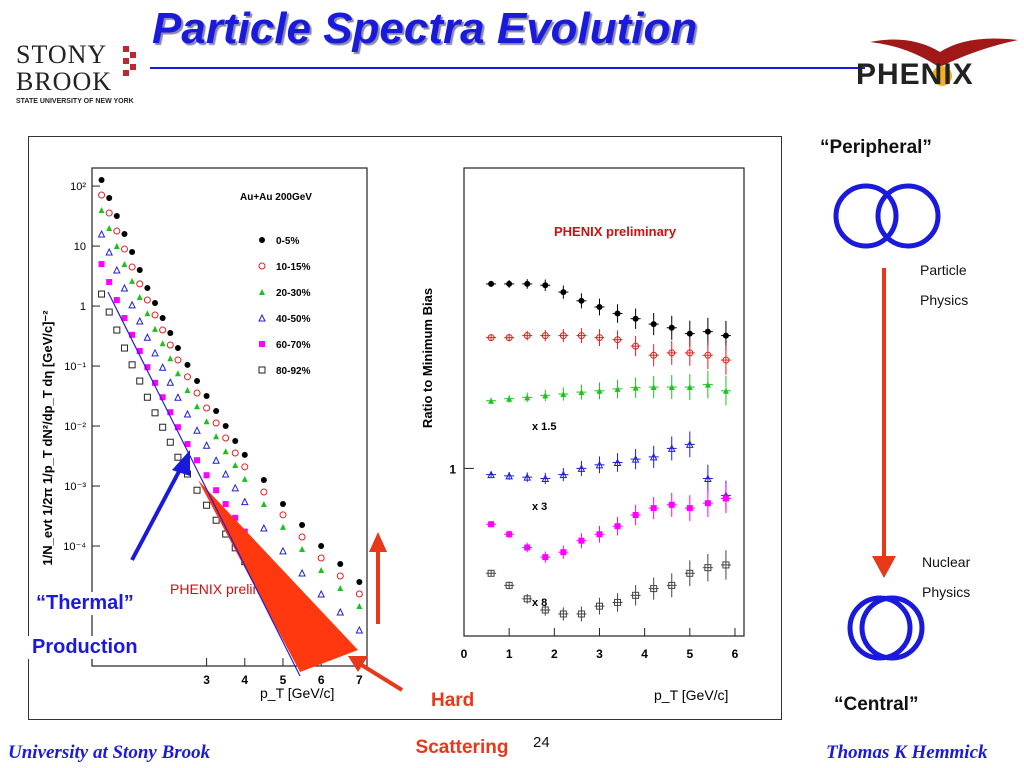  What do you see at coordinates (644, 654) in the screenshot?
I see `ratio-xtick-label: 4` at bounding box center [644, 654].